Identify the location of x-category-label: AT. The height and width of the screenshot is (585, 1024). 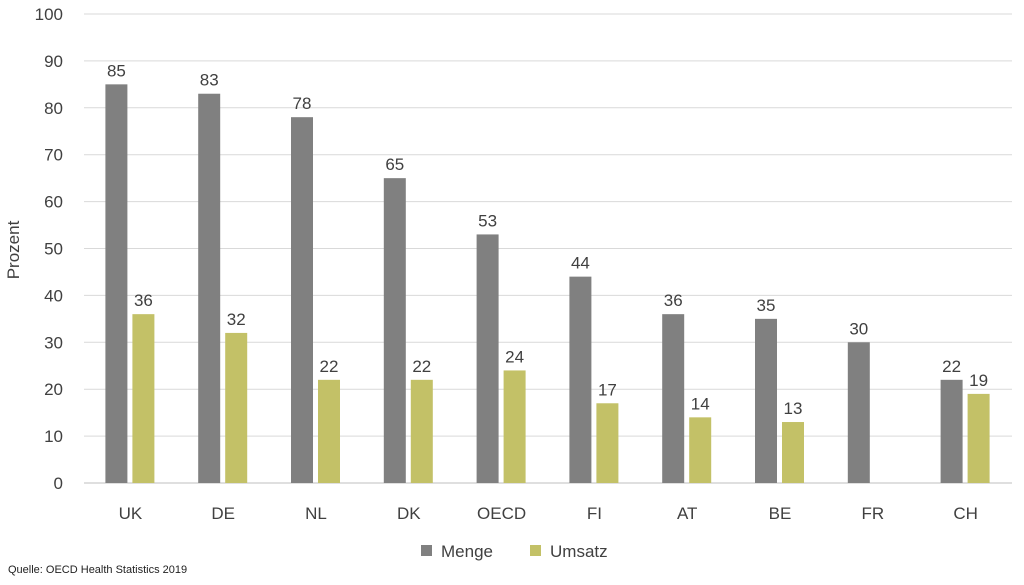
(687, 513).